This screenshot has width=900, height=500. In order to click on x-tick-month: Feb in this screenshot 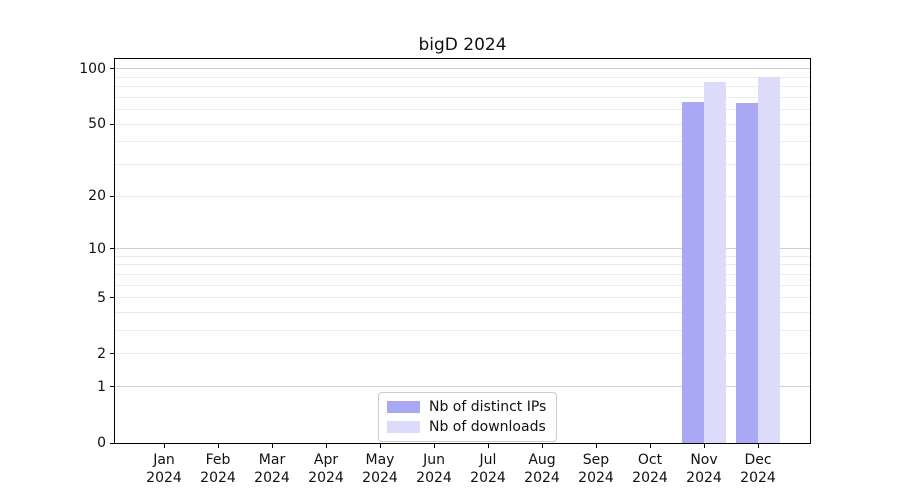, I will do `click(218, 460)`.